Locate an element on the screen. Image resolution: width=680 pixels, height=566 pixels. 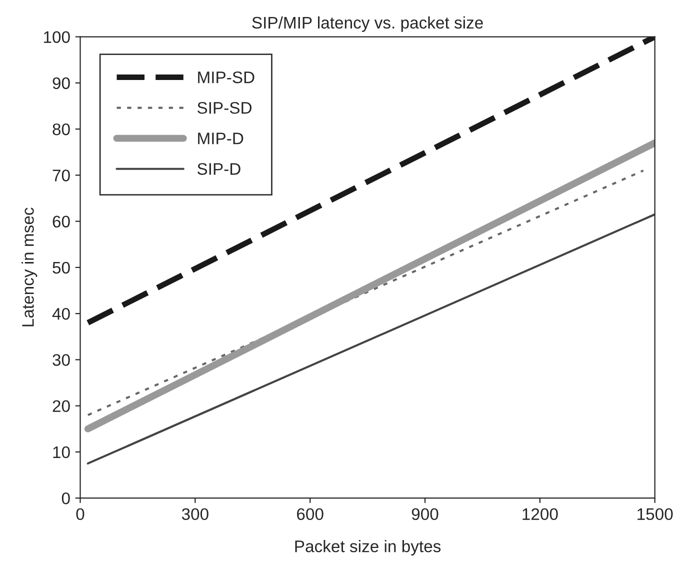
legend-label: MIP-D is located at coordinates (221, 138).